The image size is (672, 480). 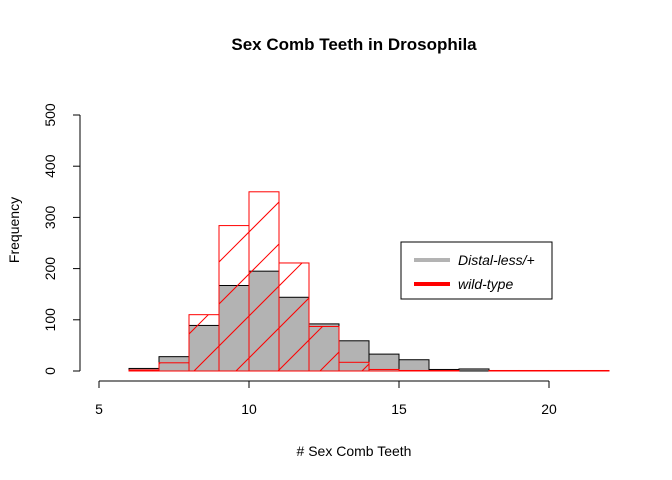 I want to click on x-tick-label: 5, so click(x=99, y=409).